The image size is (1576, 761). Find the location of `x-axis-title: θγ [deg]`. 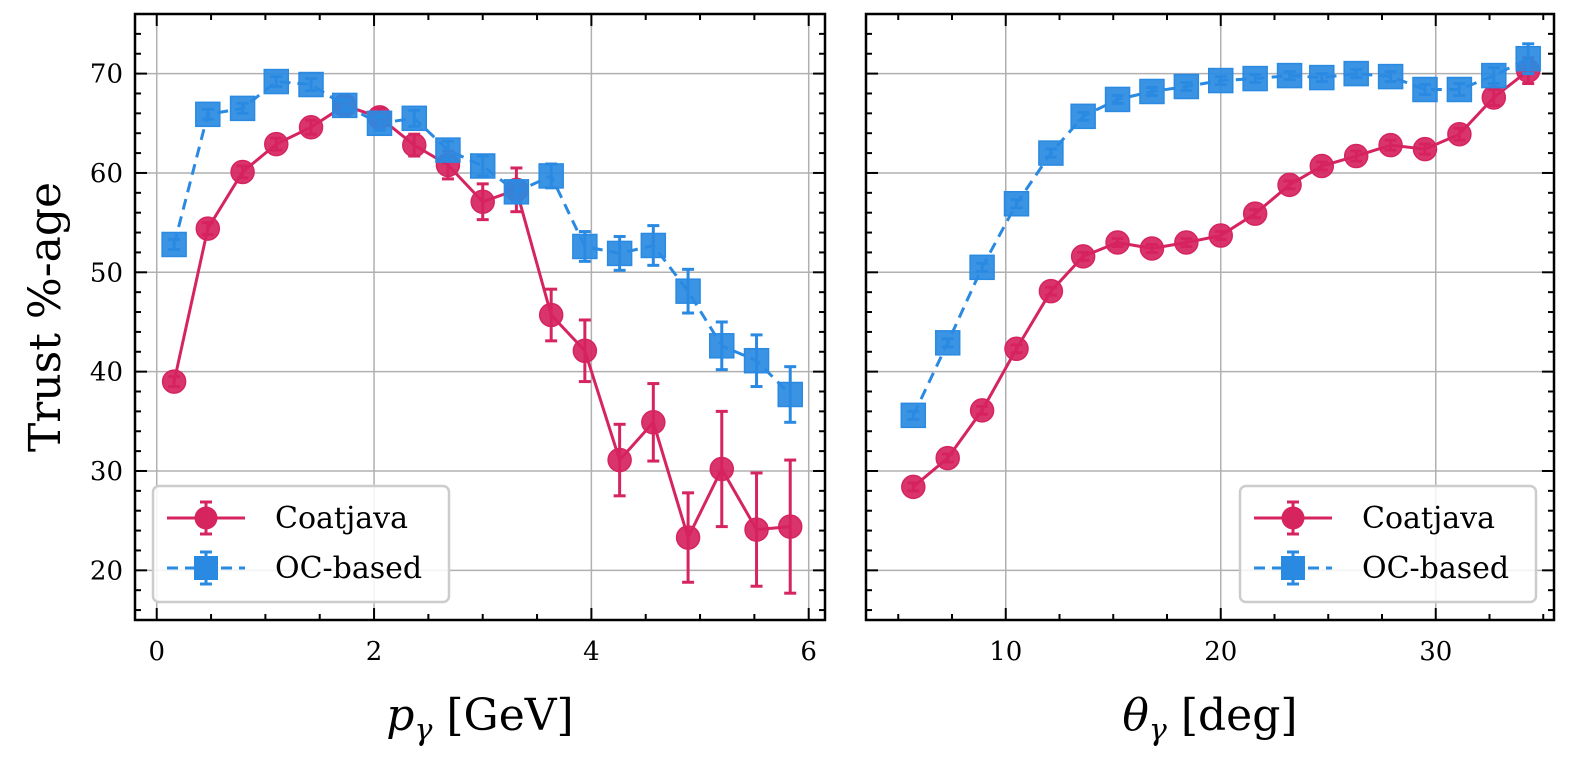

x-axis-title: θγ [deg] is located at coordinates (1209, 719).